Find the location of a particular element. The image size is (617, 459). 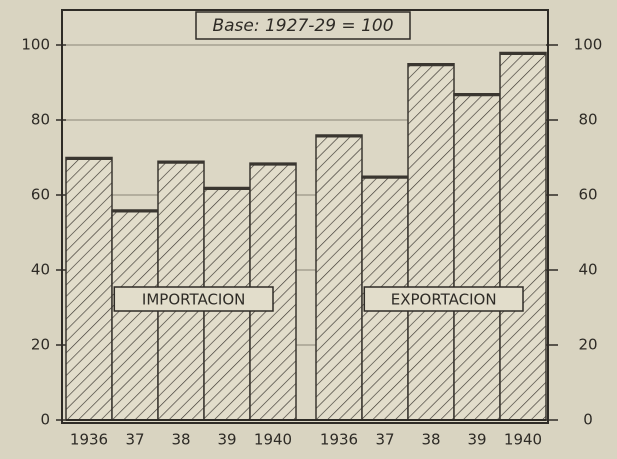

y2-tick-label: 100 is located at coordinates (588, 45).